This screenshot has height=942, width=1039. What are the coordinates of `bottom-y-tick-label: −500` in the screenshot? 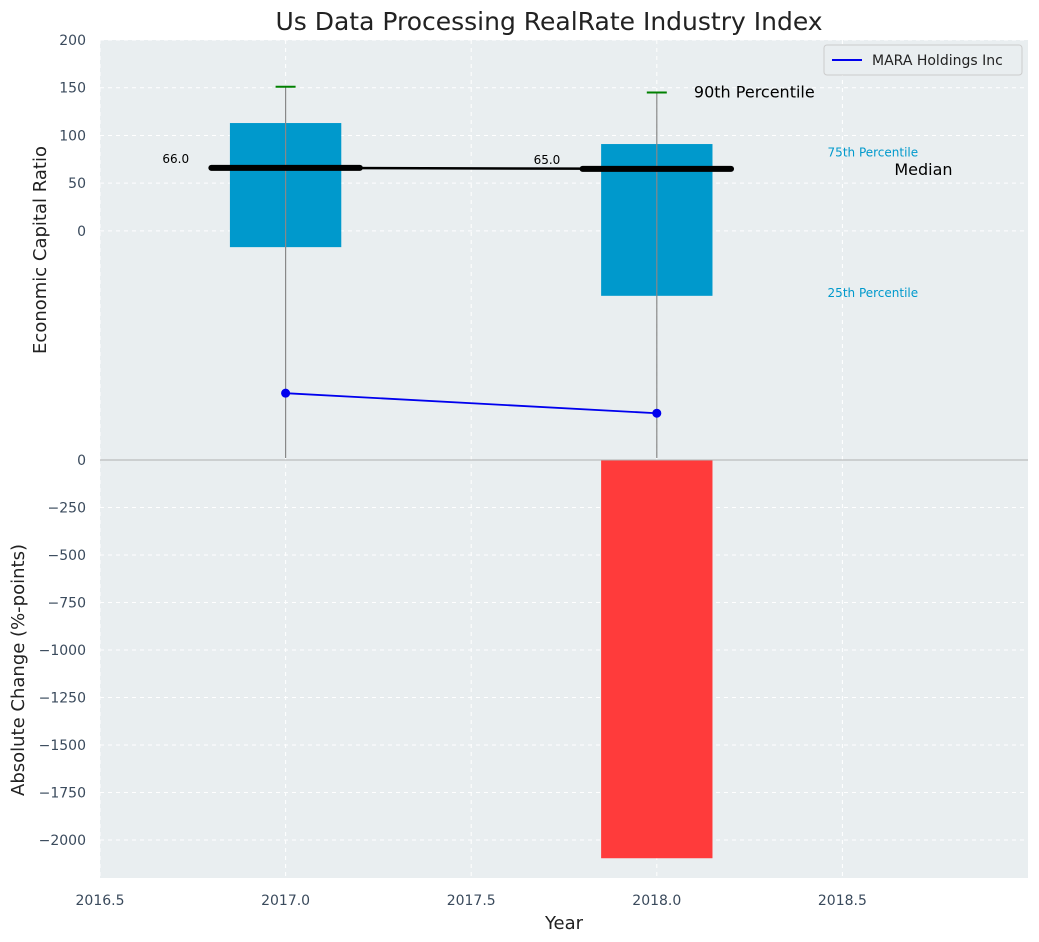 It's located at (67, 556).